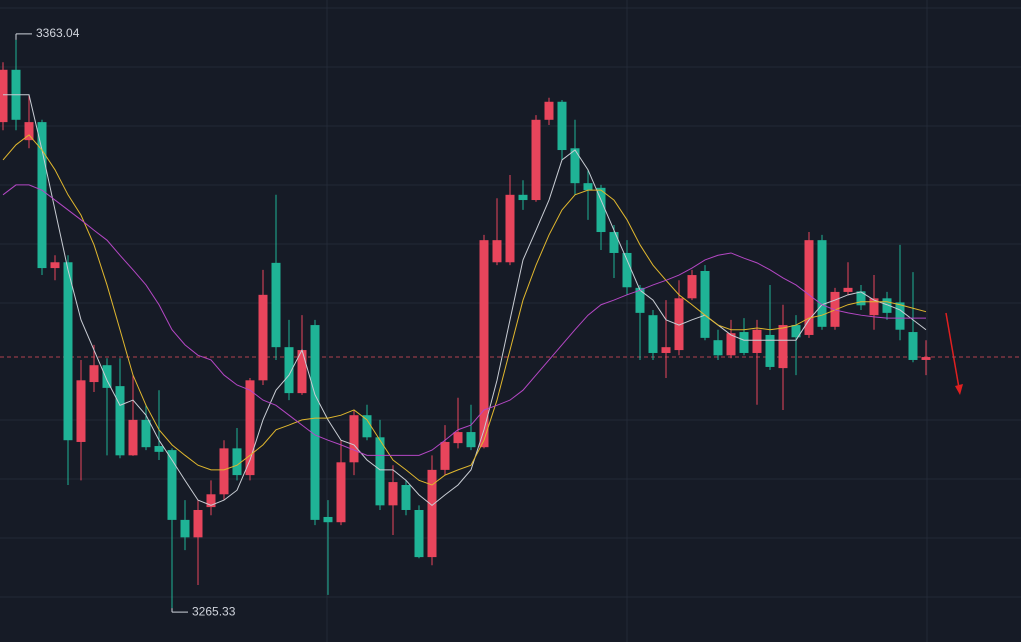 Image resolution: width=1021 pixels, height=642 pixels. What do you see at coordinates (959, 389) in the screenshot?
I see `arrow-head` at bounding box center [959, 389].